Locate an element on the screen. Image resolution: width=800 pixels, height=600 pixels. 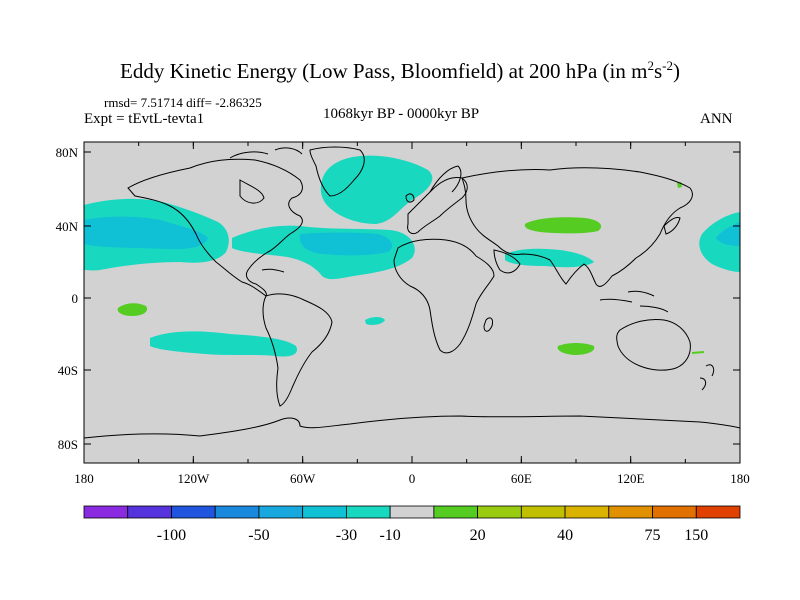
title-unit: s is located at coordinates (658, 71).